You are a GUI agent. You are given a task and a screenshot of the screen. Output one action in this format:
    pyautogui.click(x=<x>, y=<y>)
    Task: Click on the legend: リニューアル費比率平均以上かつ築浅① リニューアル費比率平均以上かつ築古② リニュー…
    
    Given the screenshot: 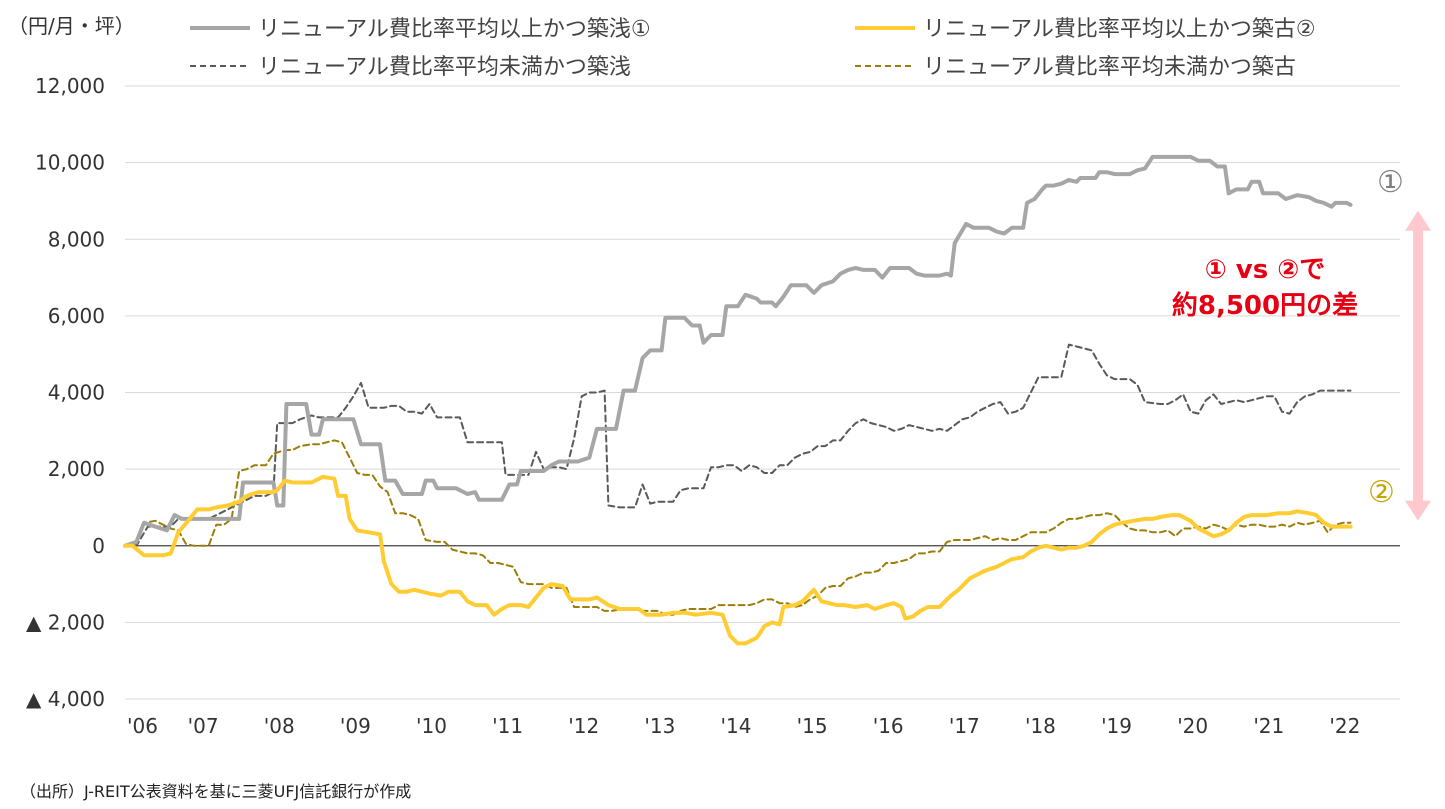 What is the action you would take?
    pyautogui.click(x=753, y=48)
    